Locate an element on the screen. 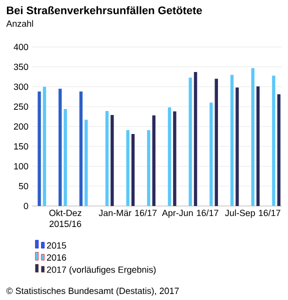 This screenshot has width=288, height=300. y-tick-label: 300 is located at coordinates (21, 87).